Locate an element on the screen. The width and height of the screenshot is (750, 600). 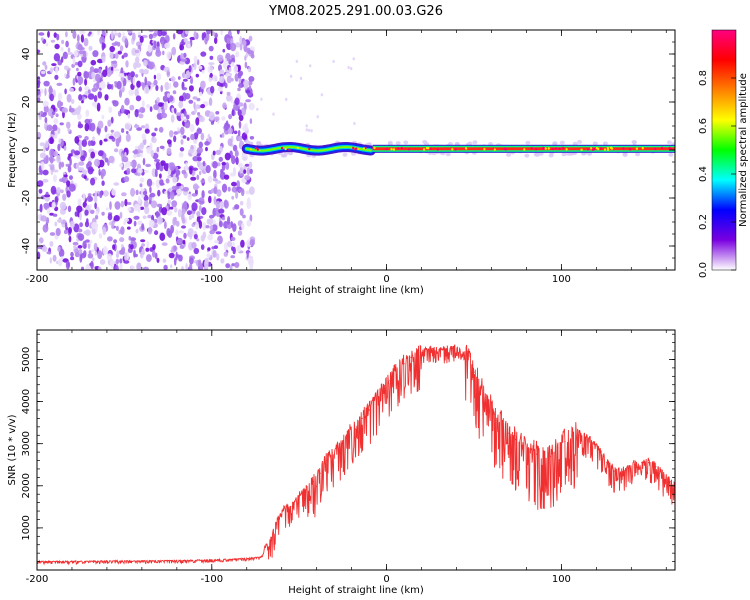
y-tick-label: 2000 is located at coordinates (26, 485).